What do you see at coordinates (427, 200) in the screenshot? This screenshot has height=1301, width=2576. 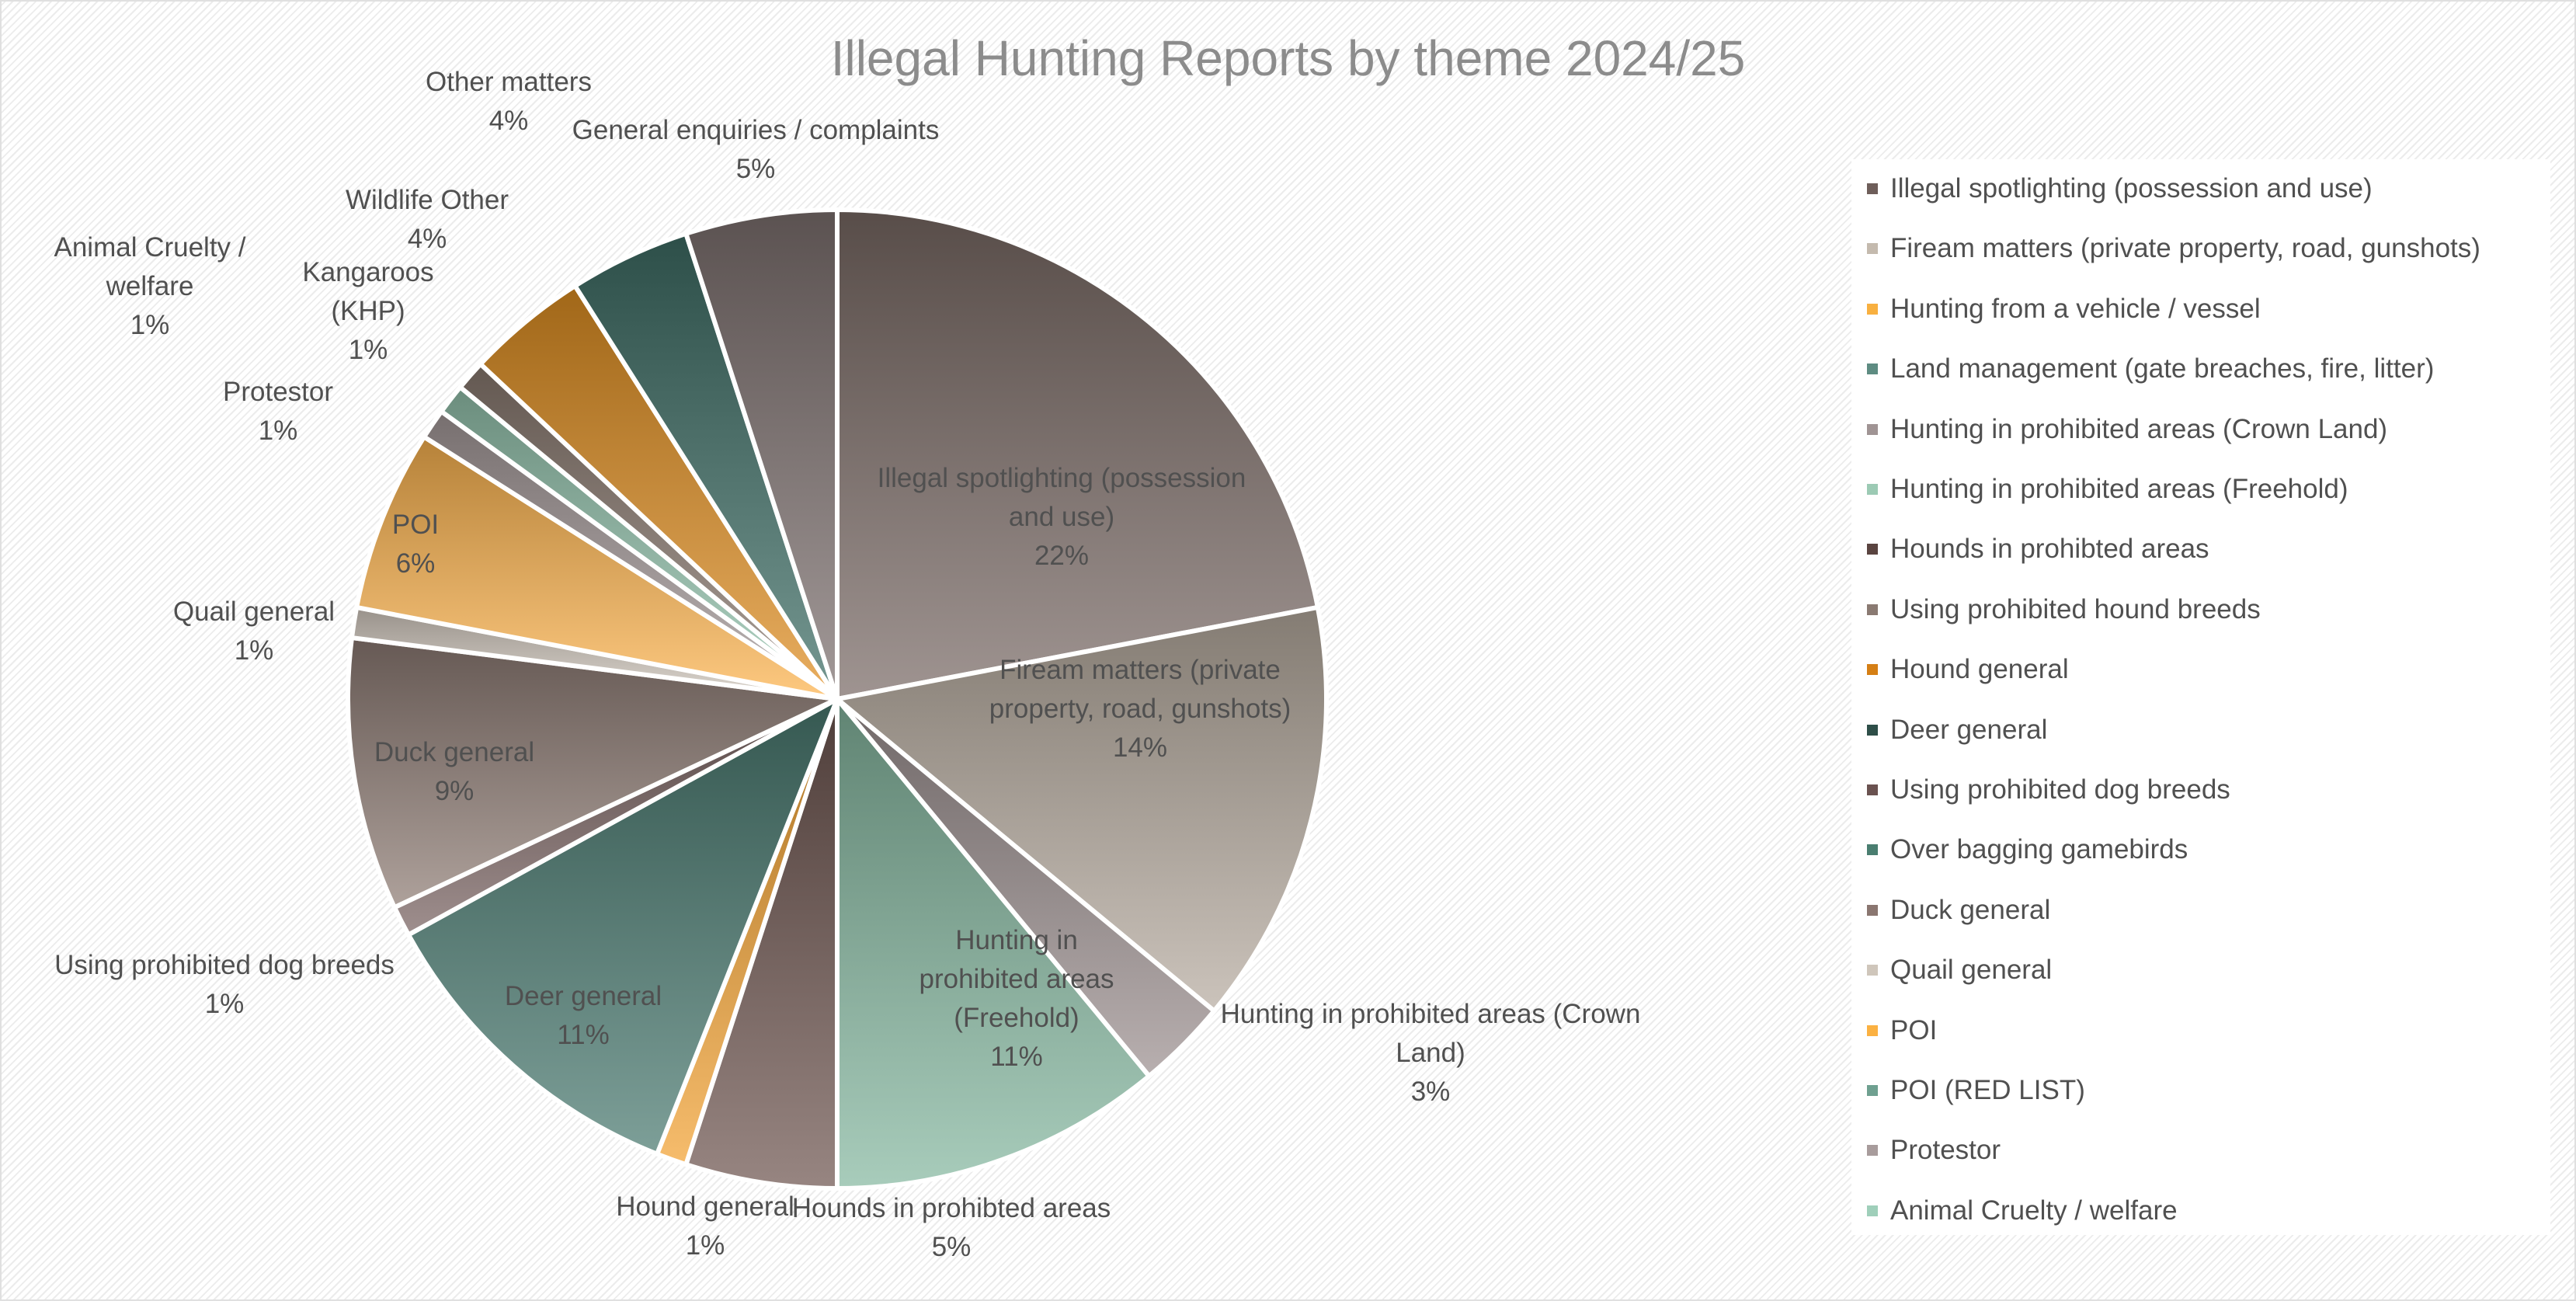 I see `data-label-line: Wildlife Other` at bounding box center [427, 200].